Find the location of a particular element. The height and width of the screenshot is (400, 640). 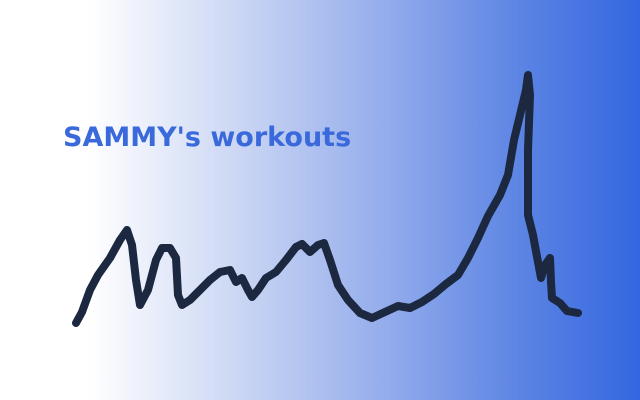

title: SAMMY's workouts is located at coordinates (207, 137).